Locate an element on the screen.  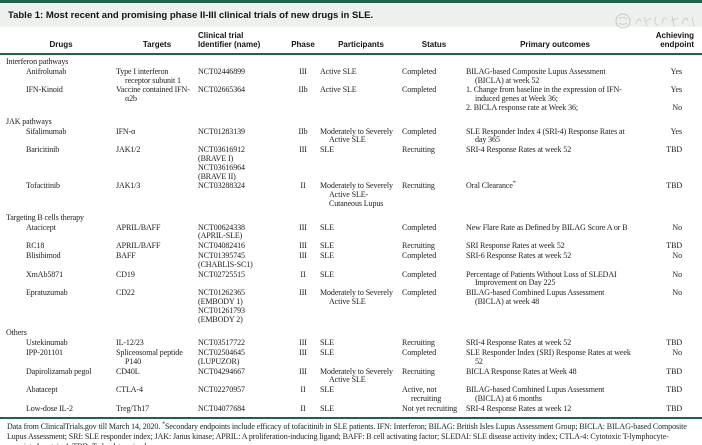
trial-identifier: NCT01283139 is located at coordinates (242, 136).